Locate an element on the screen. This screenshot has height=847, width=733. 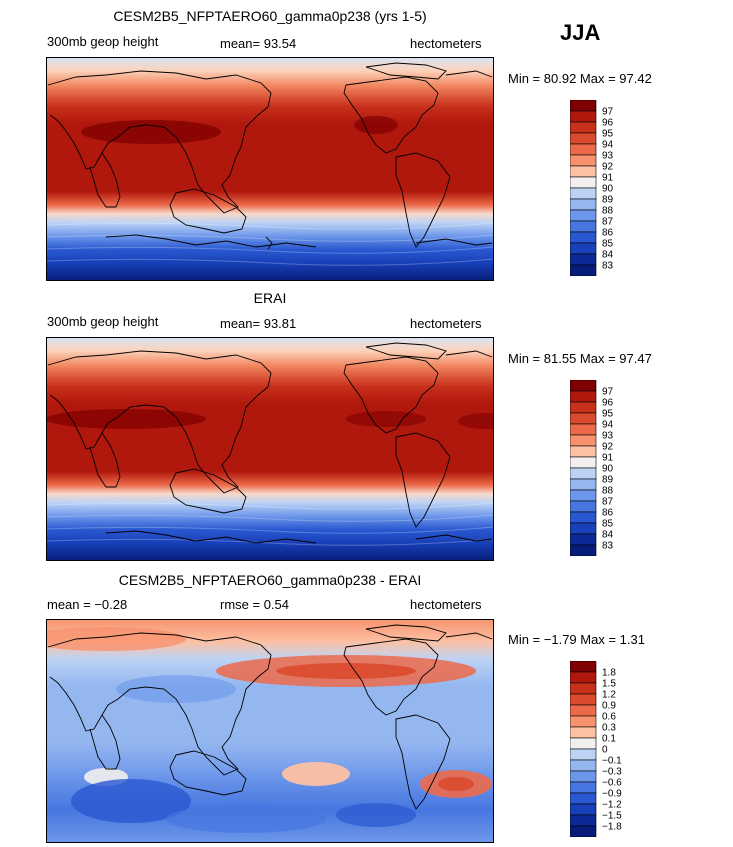
panel3-so-negative2 is located at coordinates (246, 819).